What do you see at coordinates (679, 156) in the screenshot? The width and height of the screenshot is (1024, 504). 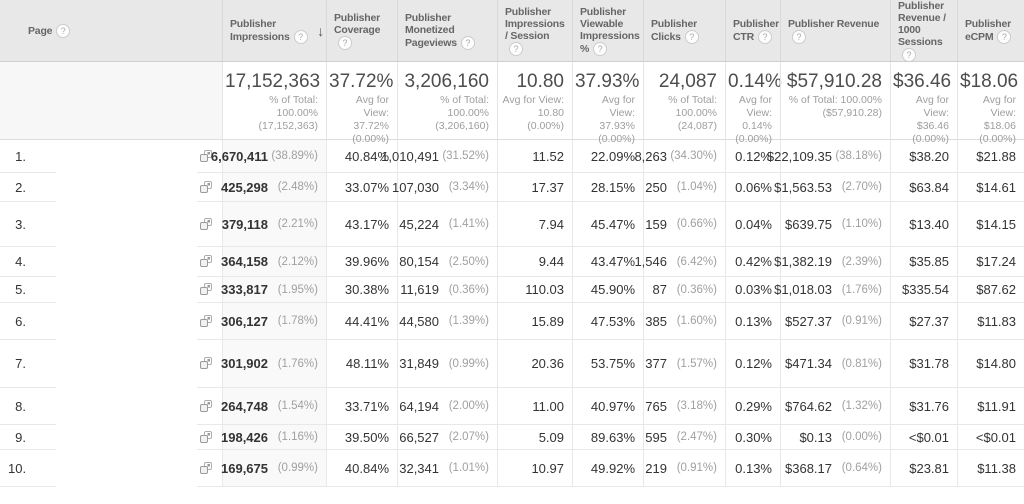 I see `cell-clicks: 8,263 (34.30%)` at bounding box center [679, 156].